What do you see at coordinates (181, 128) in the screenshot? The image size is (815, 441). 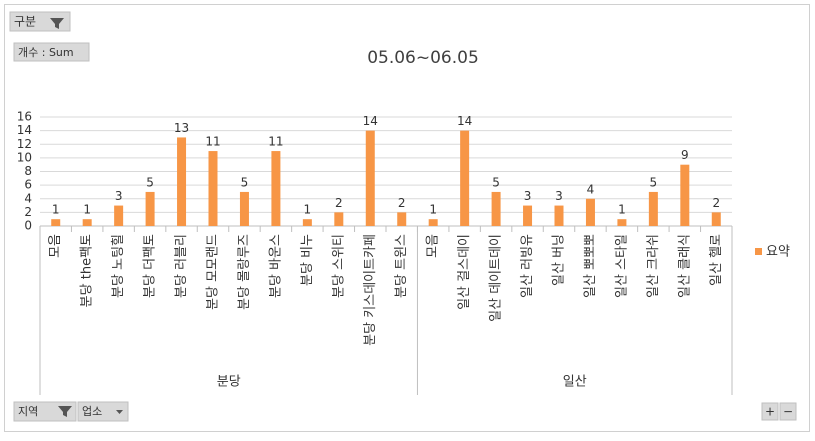 I see `data-label: 13` at bounding box center [181, 128].